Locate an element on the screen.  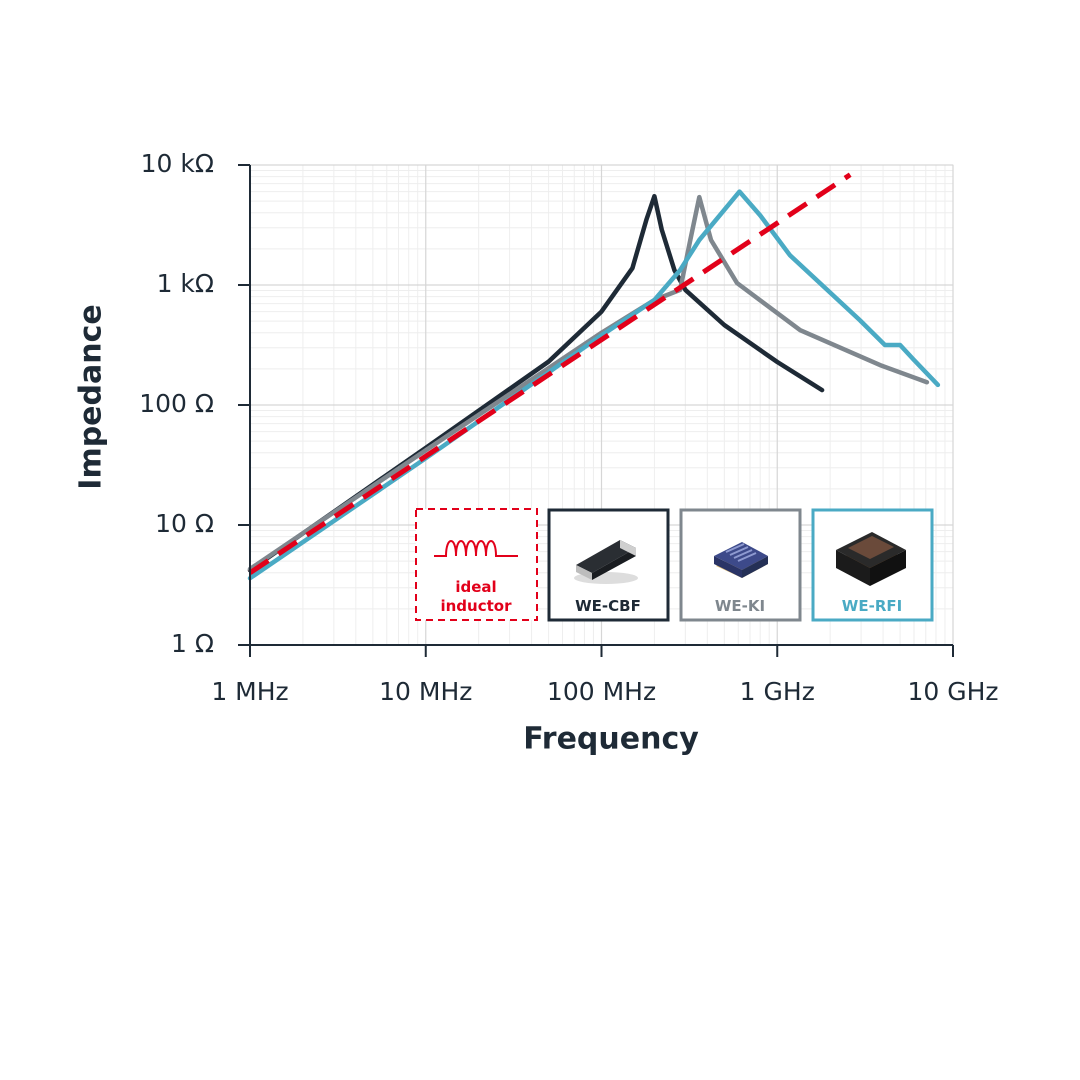
rfi-icon is located at coordinates (871, 559).